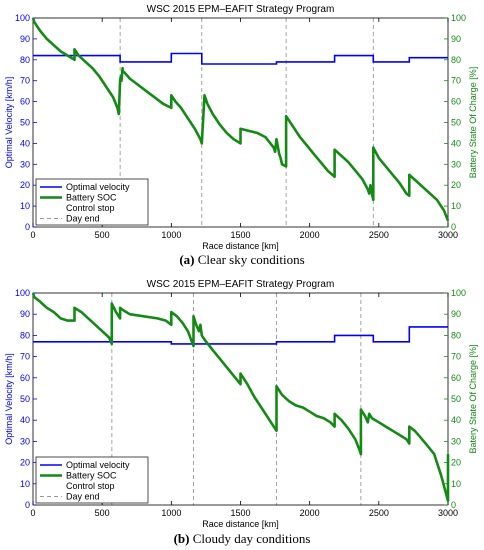 Image resolution: width=484 pixels, height=550 pixels. I want to click on caption-b-letter: (b), so click(181, 538).